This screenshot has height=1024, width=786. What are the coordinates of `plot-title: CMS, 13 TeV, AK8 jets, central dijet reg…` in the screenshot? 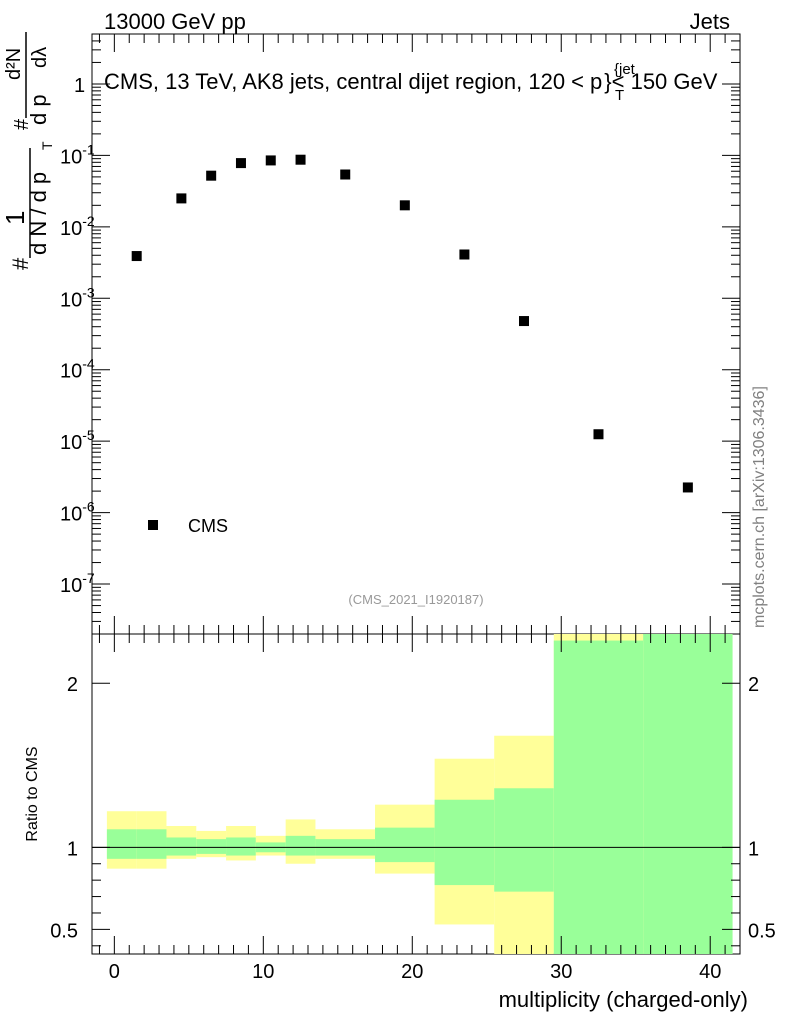 It's located at (411, 81).